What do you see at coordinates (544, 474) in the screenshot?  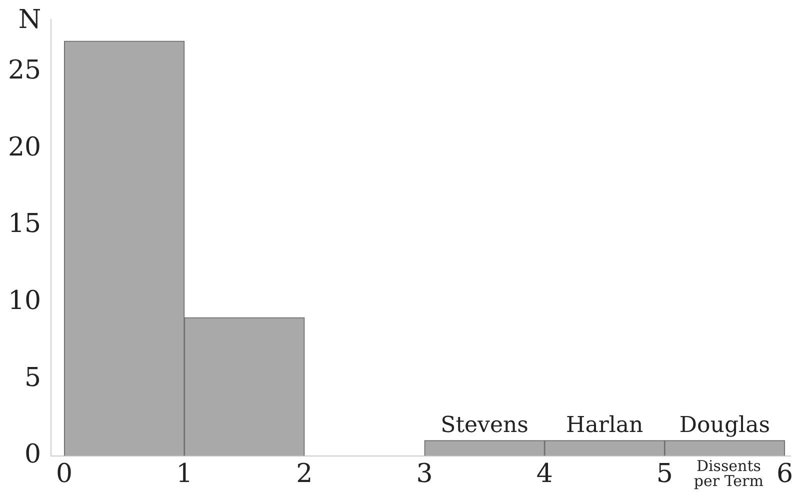 I see `x-tick-label: 4` at bounding box center [544, 474].